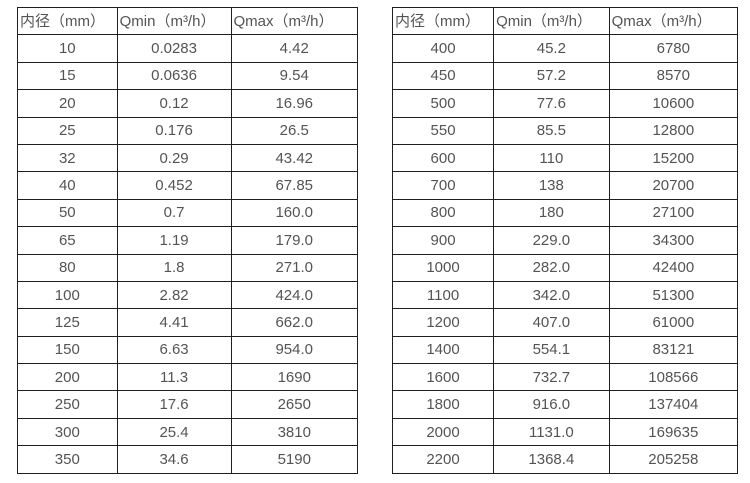 This screenshot has width=750, height=483. What do you see at coordinates (294, 103) in the screenshot?
I see `table-cell: 16.96` at bounding box center [294, 103].